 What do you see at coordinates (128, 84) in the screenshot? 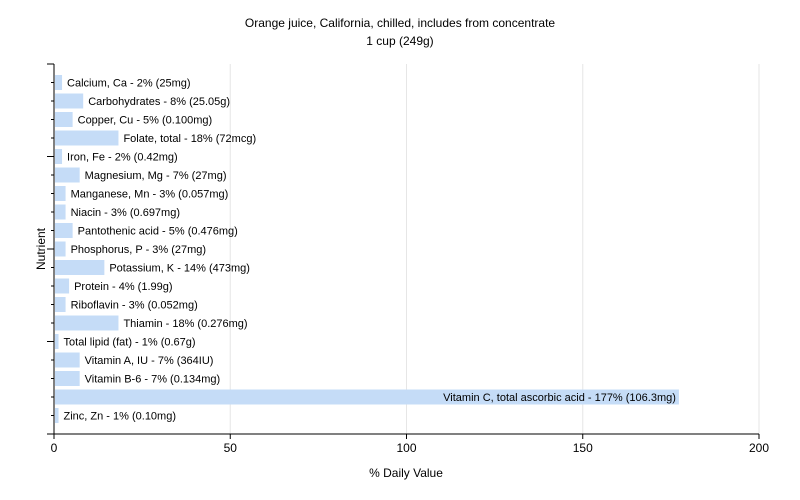
I see `bar-label: Calcium, Ca - 2% (25mg)` at bounding box center [128, 84].